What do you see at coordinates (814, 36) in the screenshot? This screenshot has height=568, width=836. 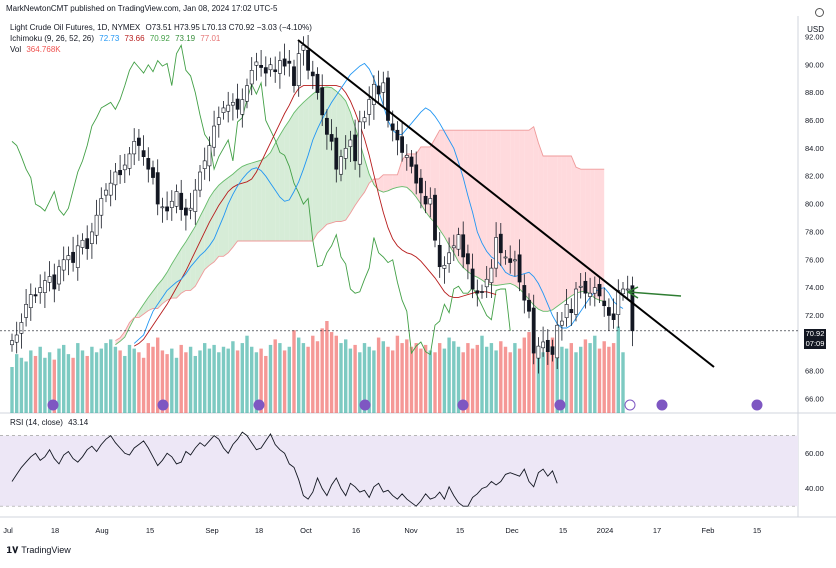 I see `price-tick-label: 92.00` at bounding box center [814, 36].